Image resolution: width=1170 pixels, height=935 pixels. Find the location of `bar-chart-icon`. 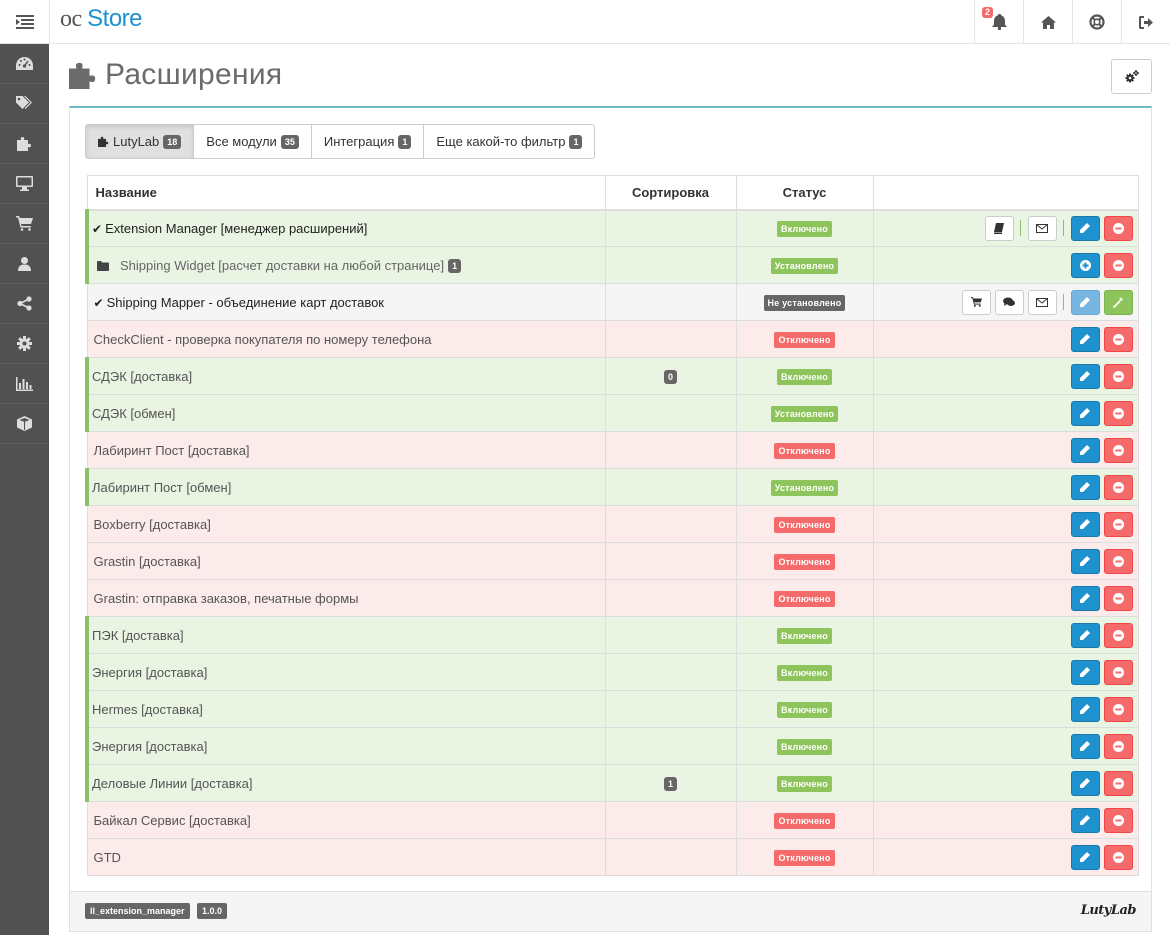

bar-chart-icon is located at coordinates (24, 383).